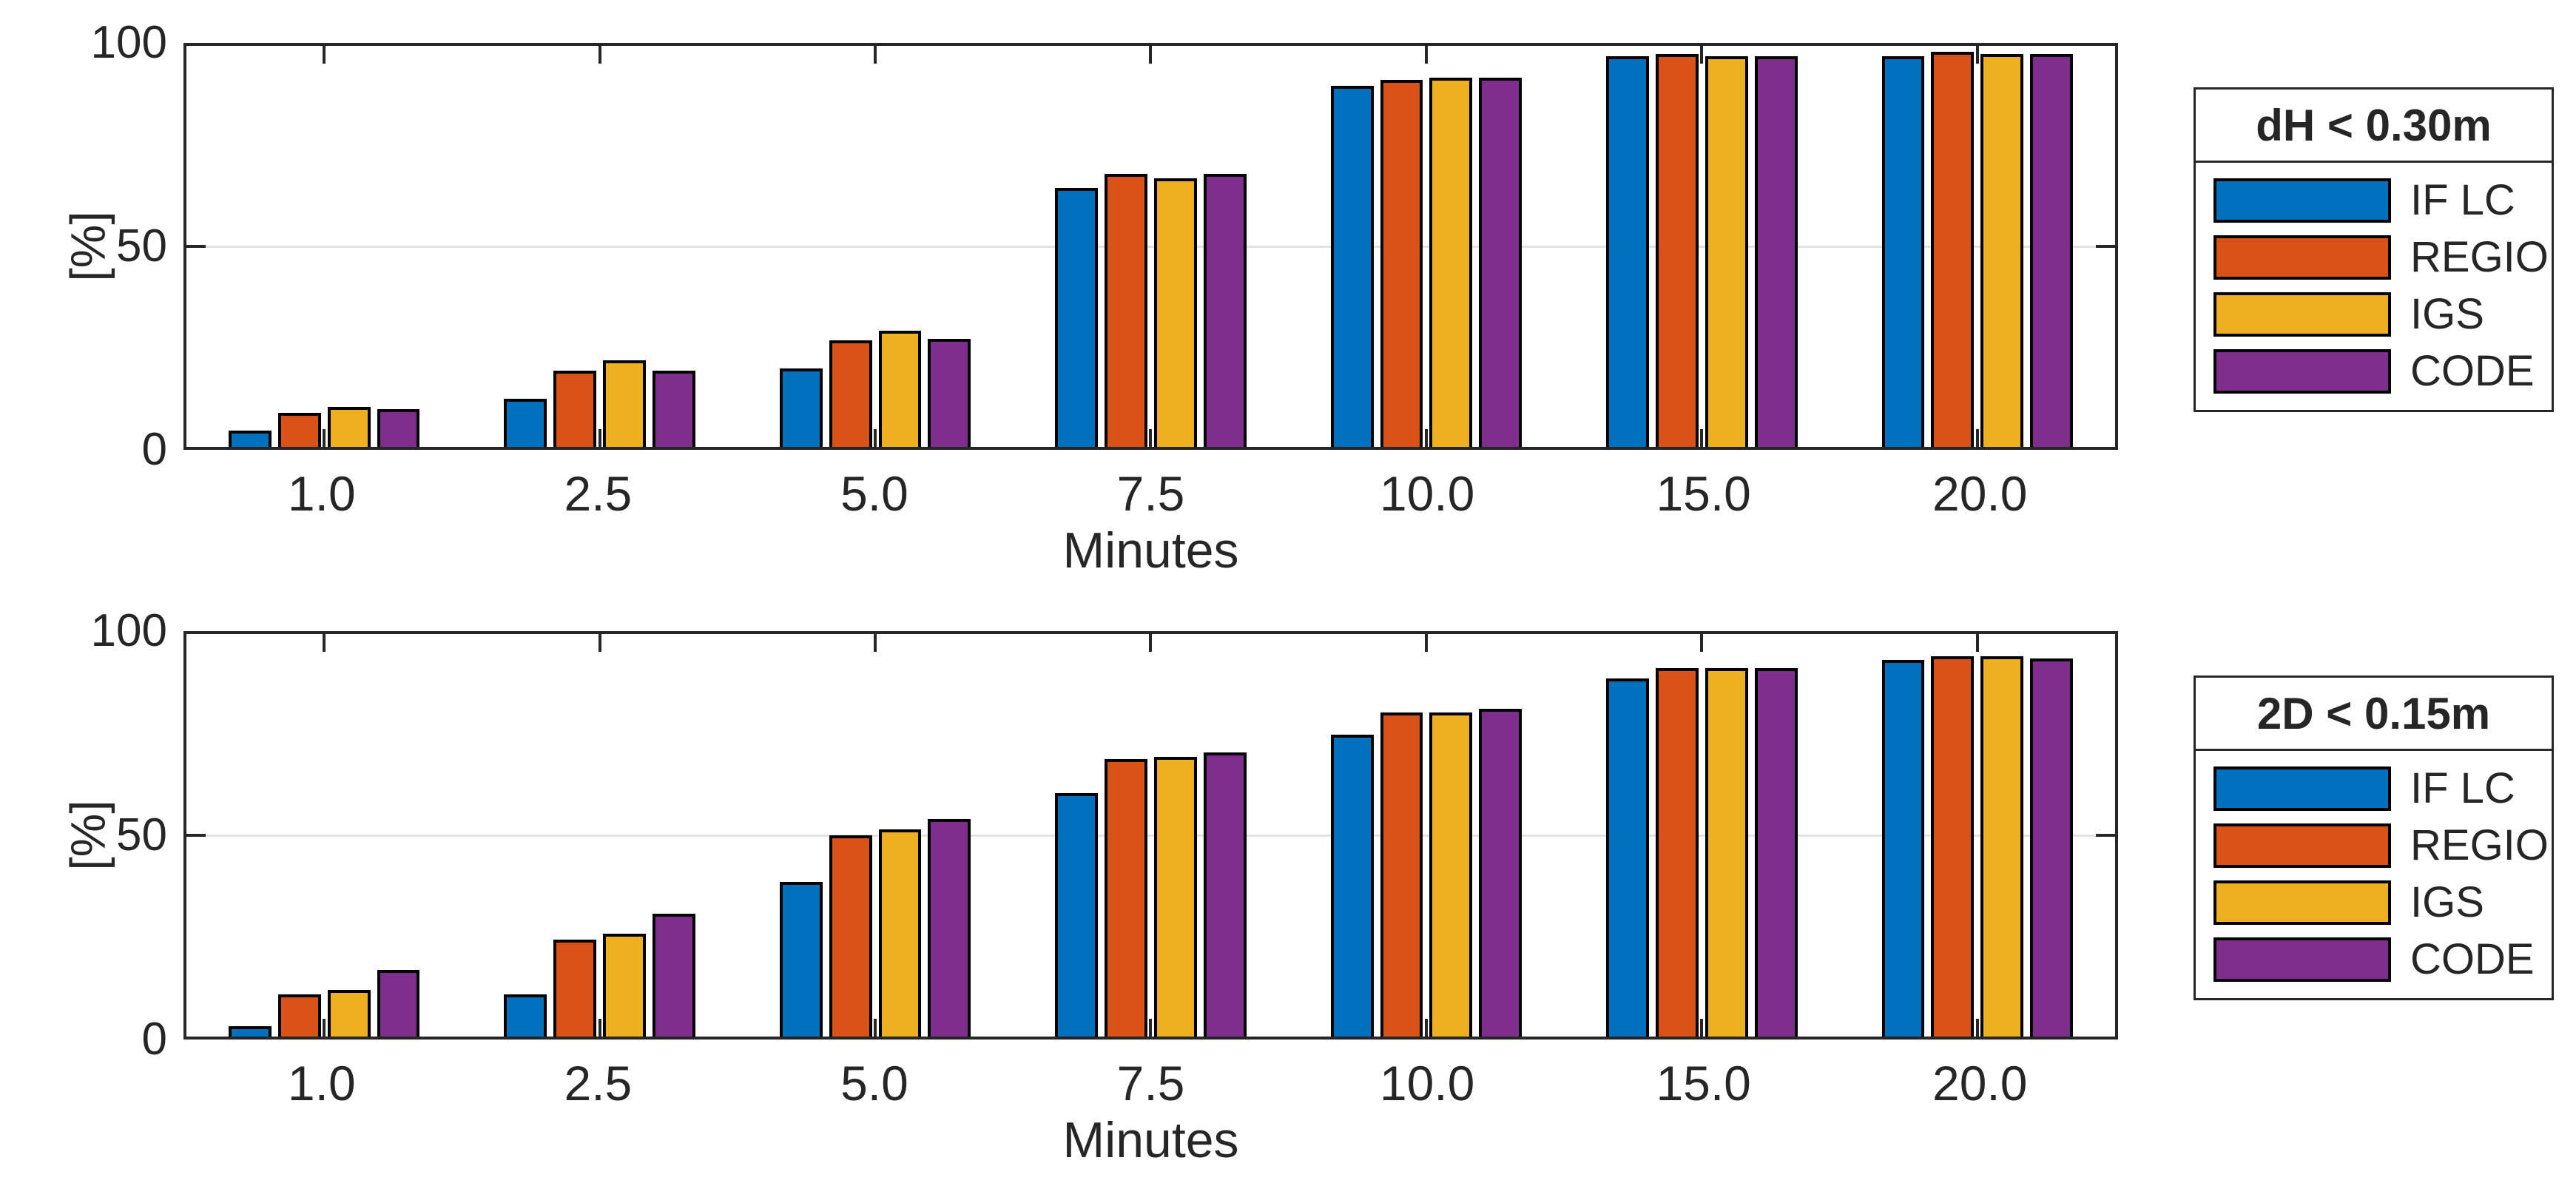  Describe the element at coordinates (1150, 493) in the screenshot. I see `top-x-tick-labels: 1.0 2.5 5.0 7.5 10.0 15.0 20.0` at that location.